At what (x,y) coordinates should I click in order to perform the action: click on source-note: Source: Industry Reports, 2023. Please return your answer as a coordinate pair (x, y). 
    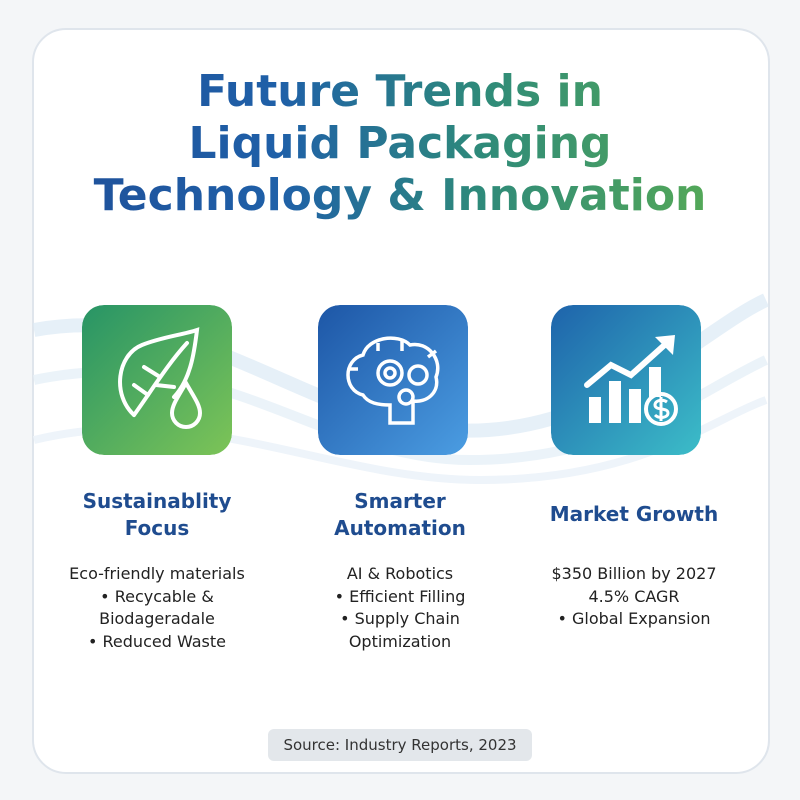
    Looking at the image, I should click on (400, 745).